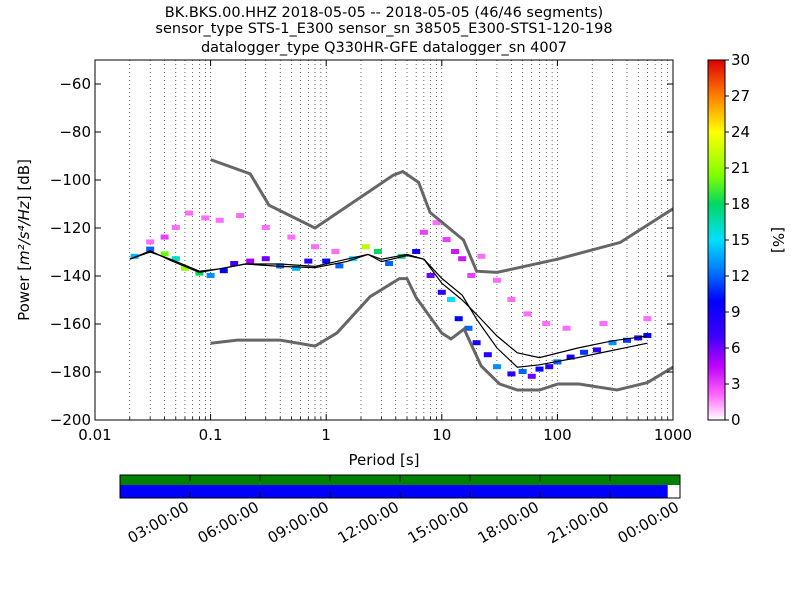  Describe the element at coordinates (438, 522) in the screenshot. I see `time-tick-label: 15:00:00` at that location.